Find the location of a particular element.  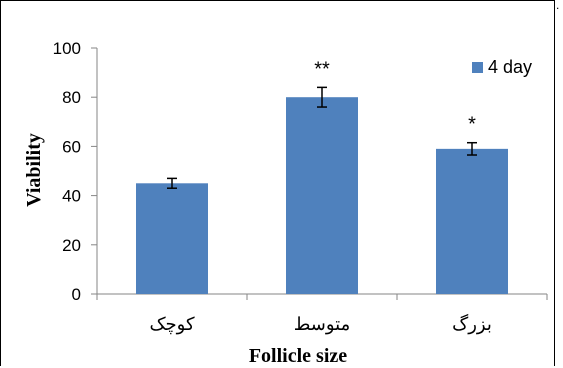

x-axis-title: Follicle size is located at coordinates (298, 356).